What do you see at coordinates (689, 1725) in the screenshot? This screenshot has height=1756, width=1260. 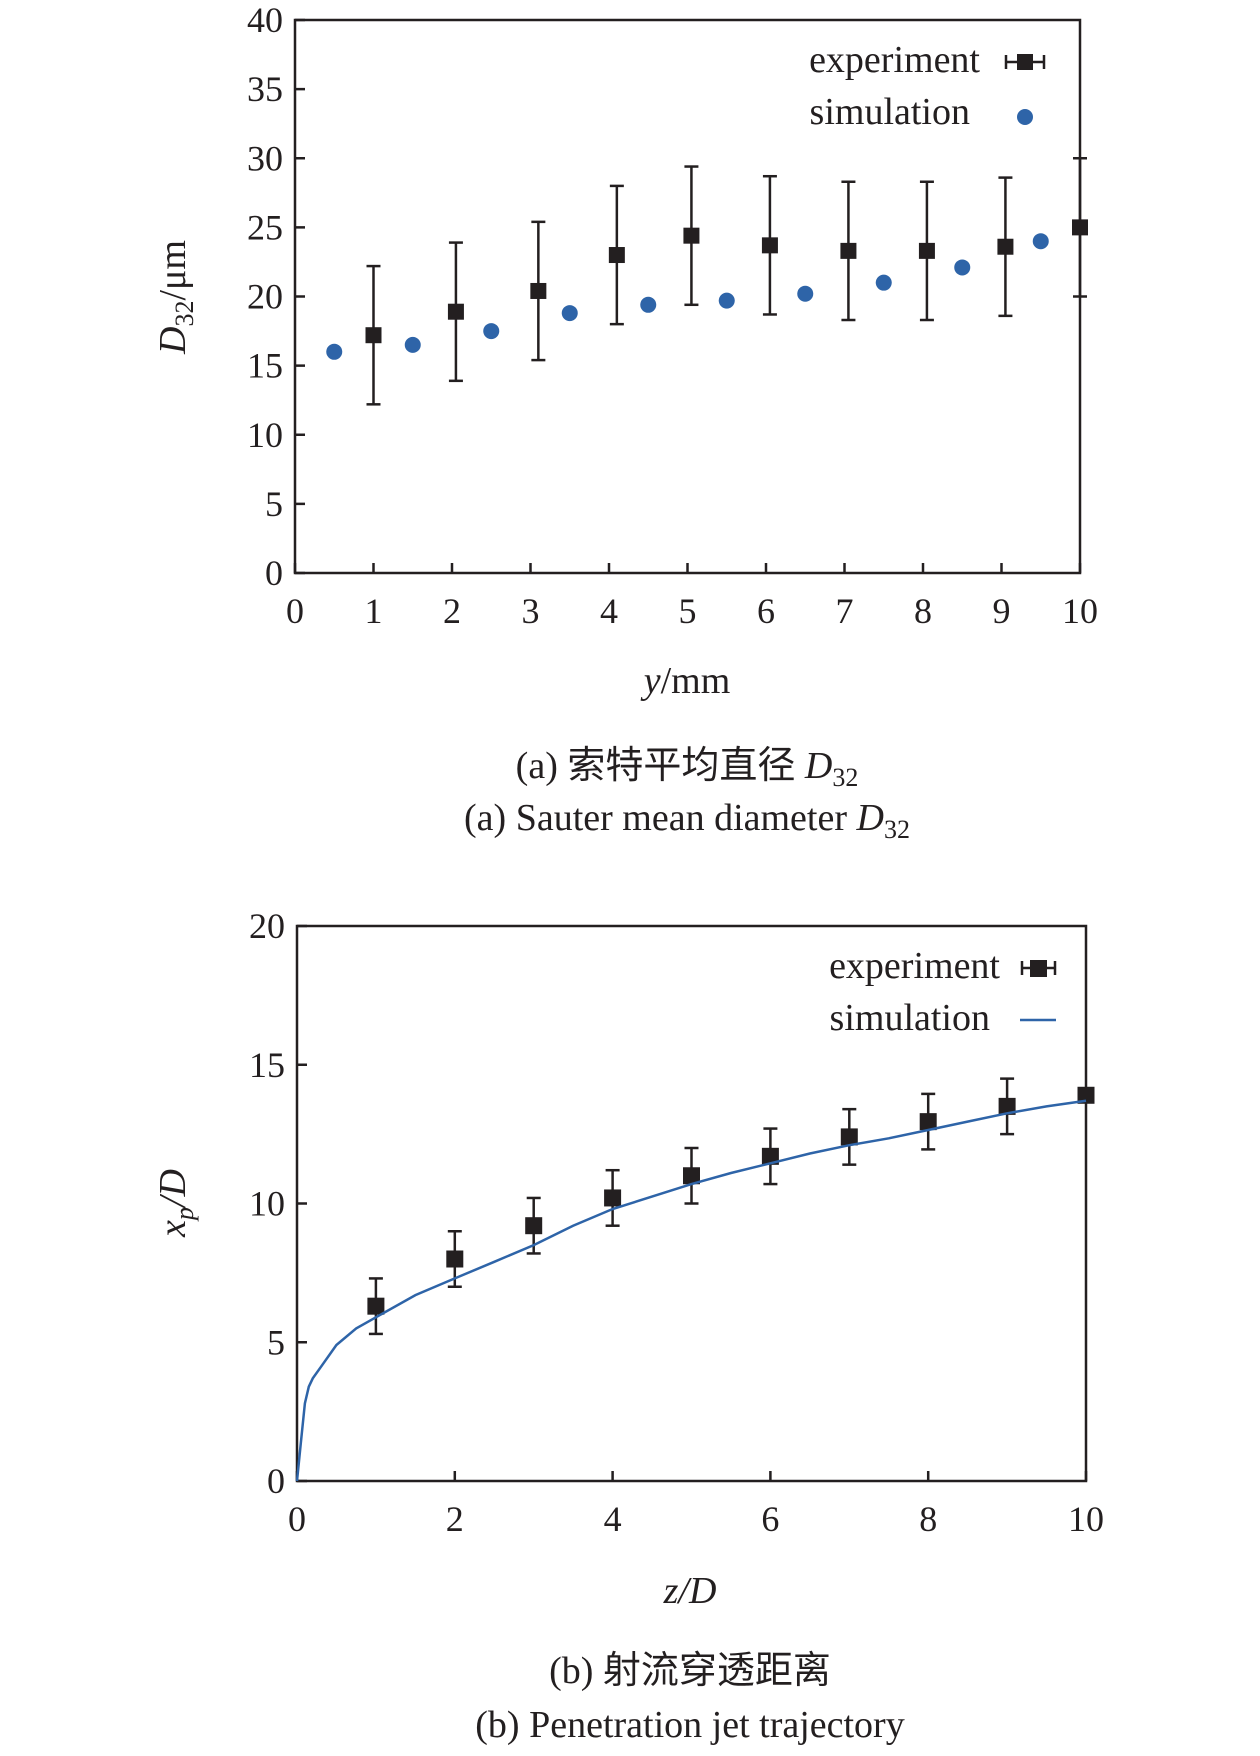 I see `caption-b-en: (b) Penetration jet trajectory` at bounding box center [689, 1725].